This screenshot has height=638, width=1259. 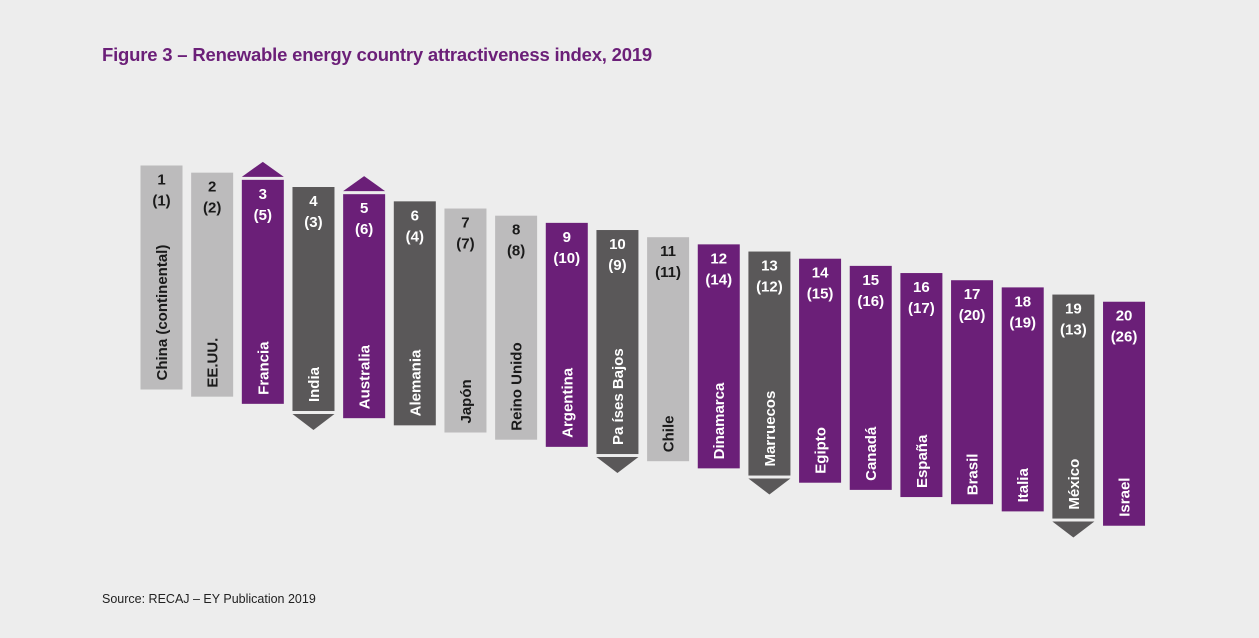 What do you see at coordinates (820, 294) in the screenshot?
I see `previous-rank-label: (15)` at bounding box center [820, 294].